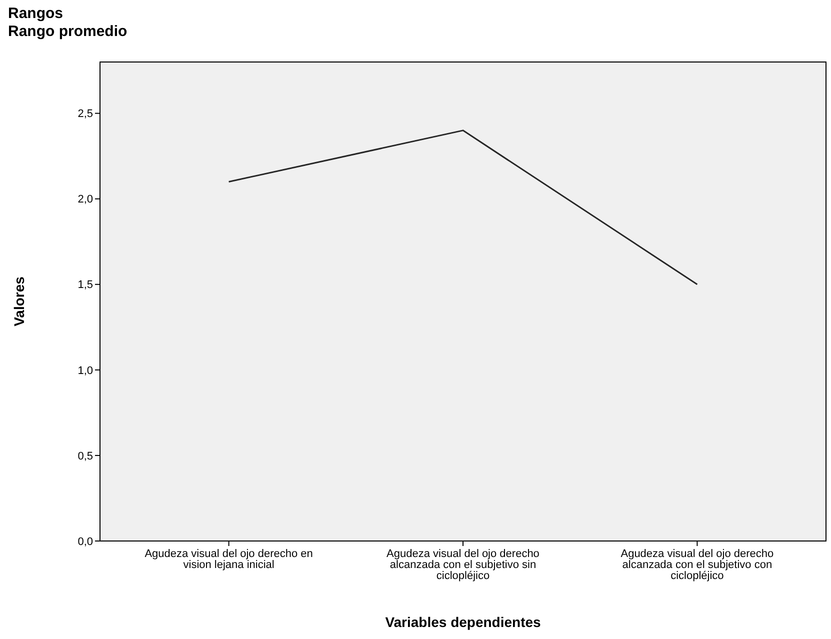 The height and width of the screenshot is (639, 831). What do you see at coordinates (463, 622) in the screenshot?
I see `x-axis-title: Variables dependientes` at bounding box center [463, 622].